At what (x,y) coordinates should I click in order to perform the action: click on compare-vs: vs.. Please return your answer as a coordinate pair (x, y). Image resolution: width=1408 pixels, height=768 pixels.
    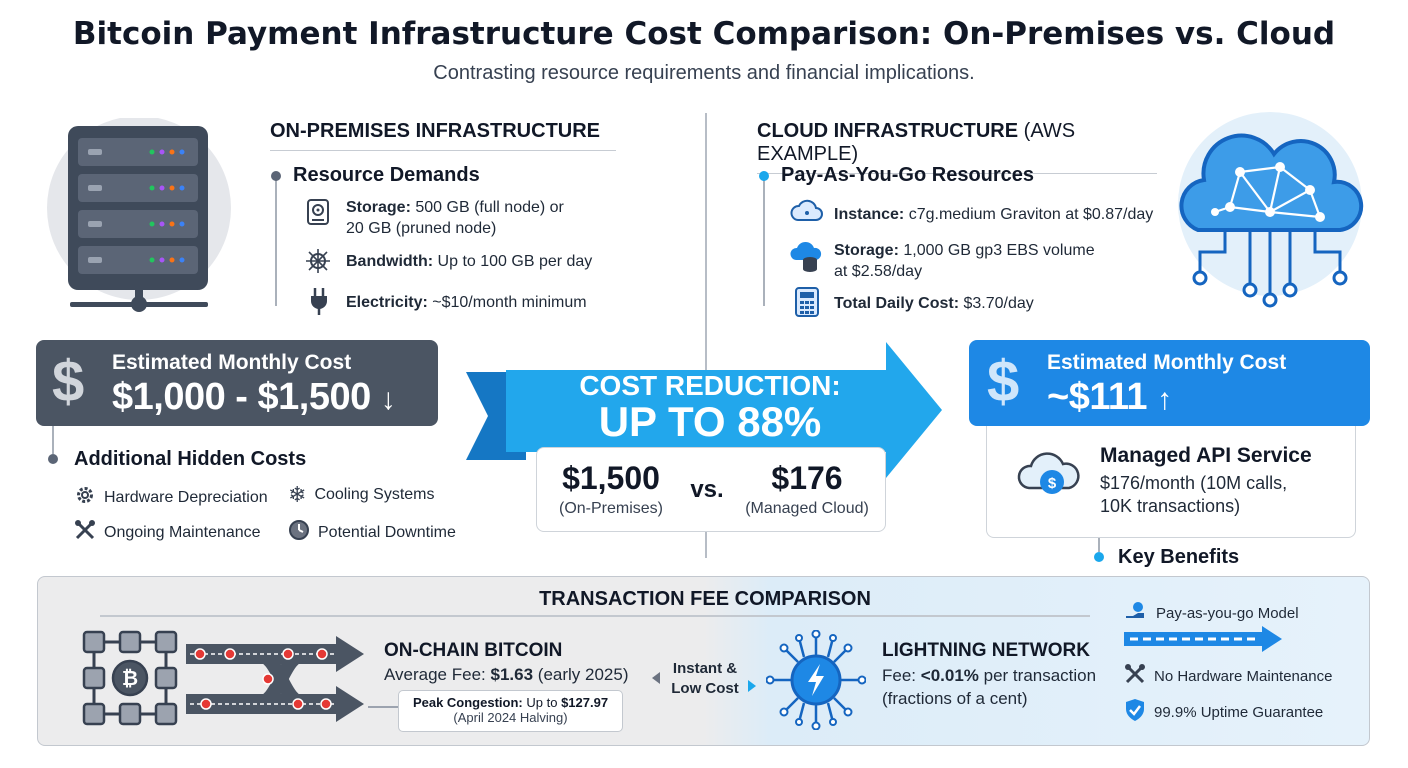
    Looking at the image, I should click on (707, 489).